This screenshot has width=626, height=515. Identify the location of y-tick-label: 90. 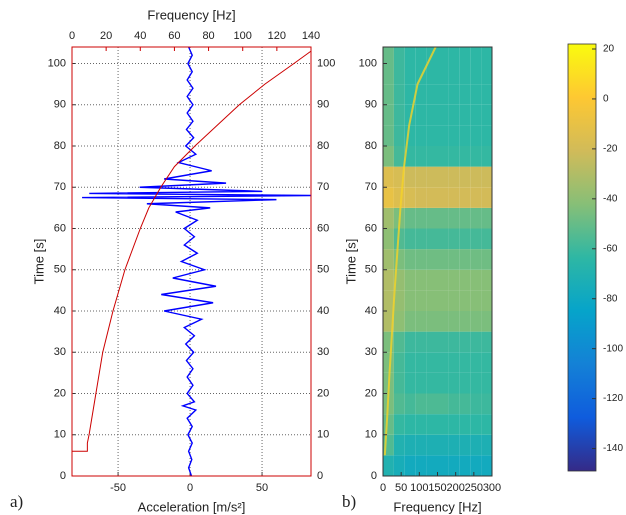
(60, 105).